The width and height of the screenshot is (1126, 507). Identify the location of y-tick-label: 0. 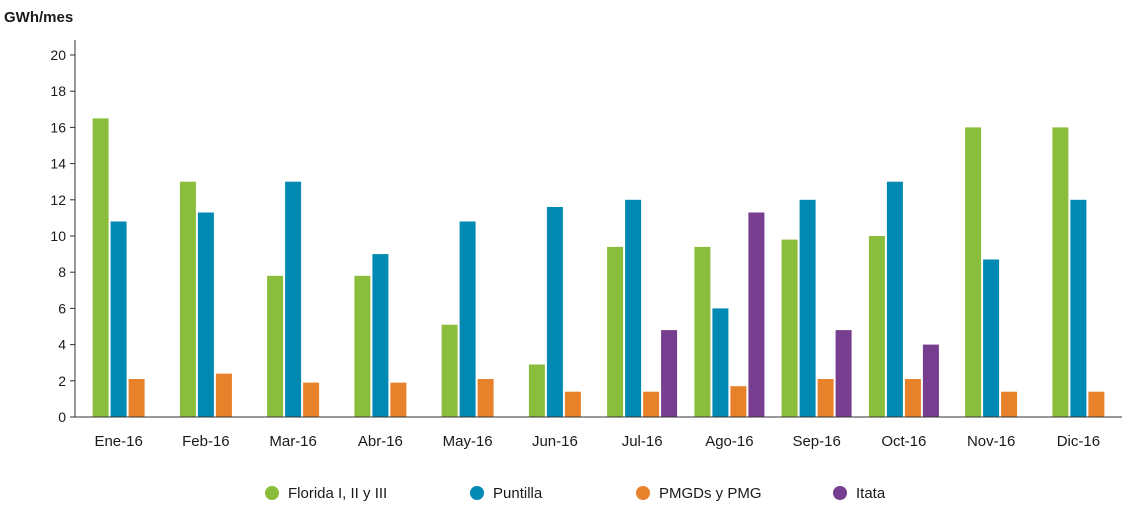
(62, 417).